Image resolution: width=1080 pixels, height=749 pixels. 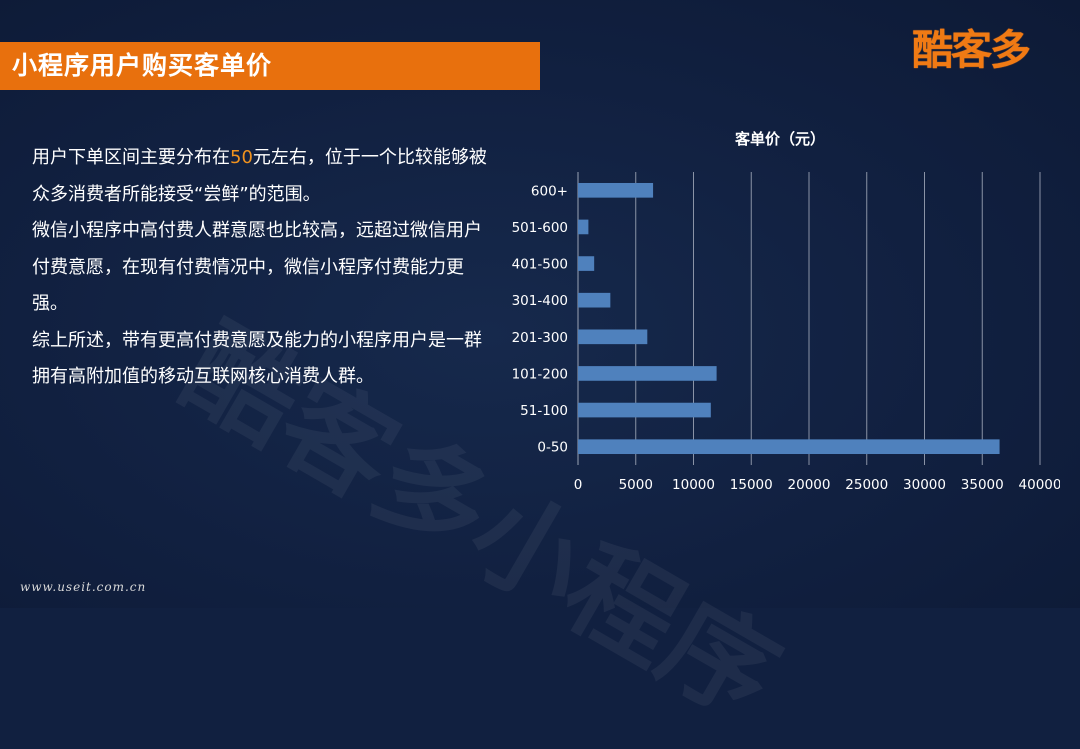 I want to click on brand-logo: 酷客多, so click(x=971, y=50).